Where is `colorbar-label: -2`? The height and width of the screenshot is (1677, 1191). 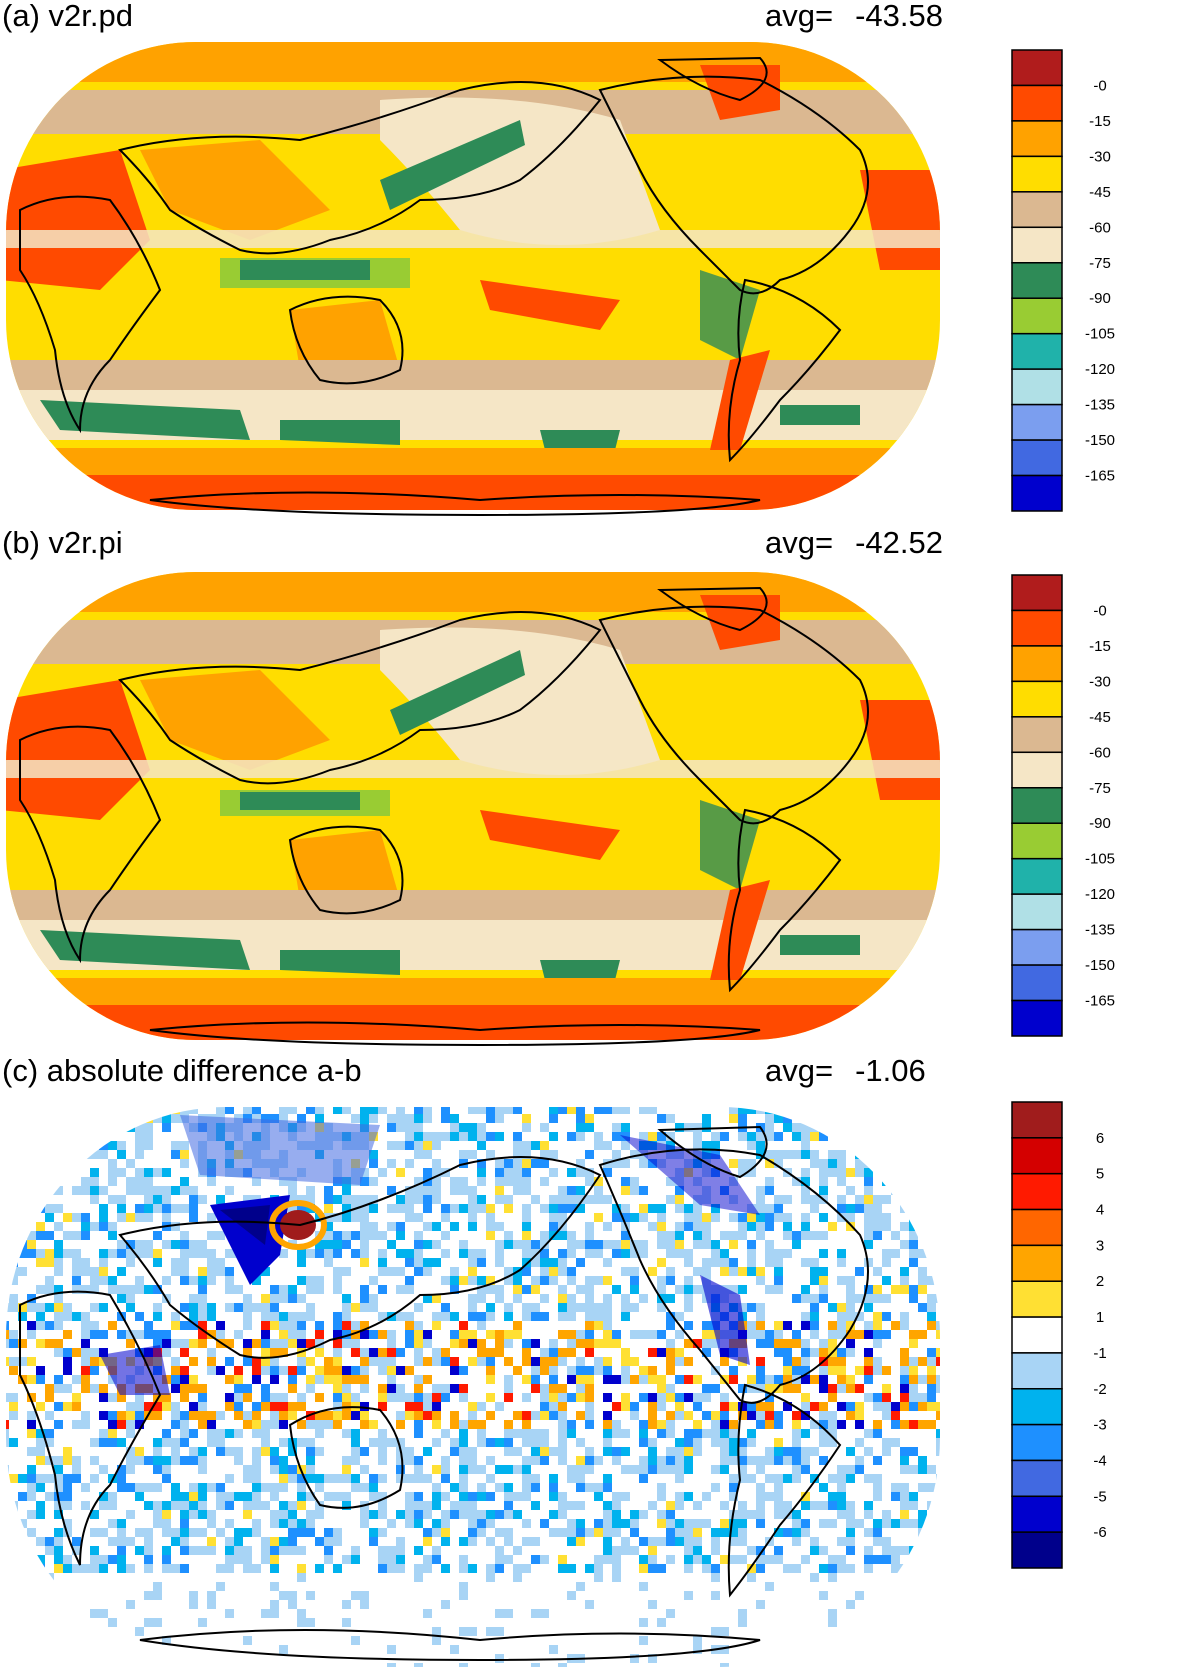
colorbar-label: -2 is located at coordinates (1099, 1389).